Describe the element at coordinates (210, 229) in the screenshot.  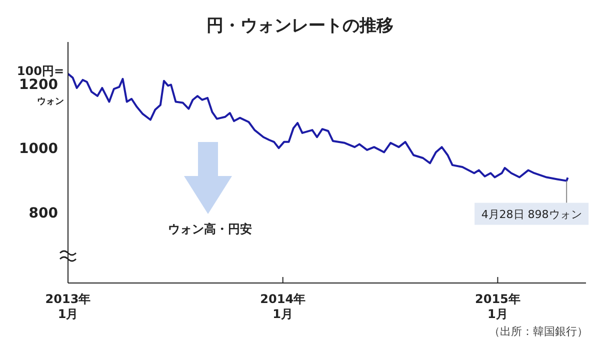
I see `annotation: ウォン高・円安` at that location.